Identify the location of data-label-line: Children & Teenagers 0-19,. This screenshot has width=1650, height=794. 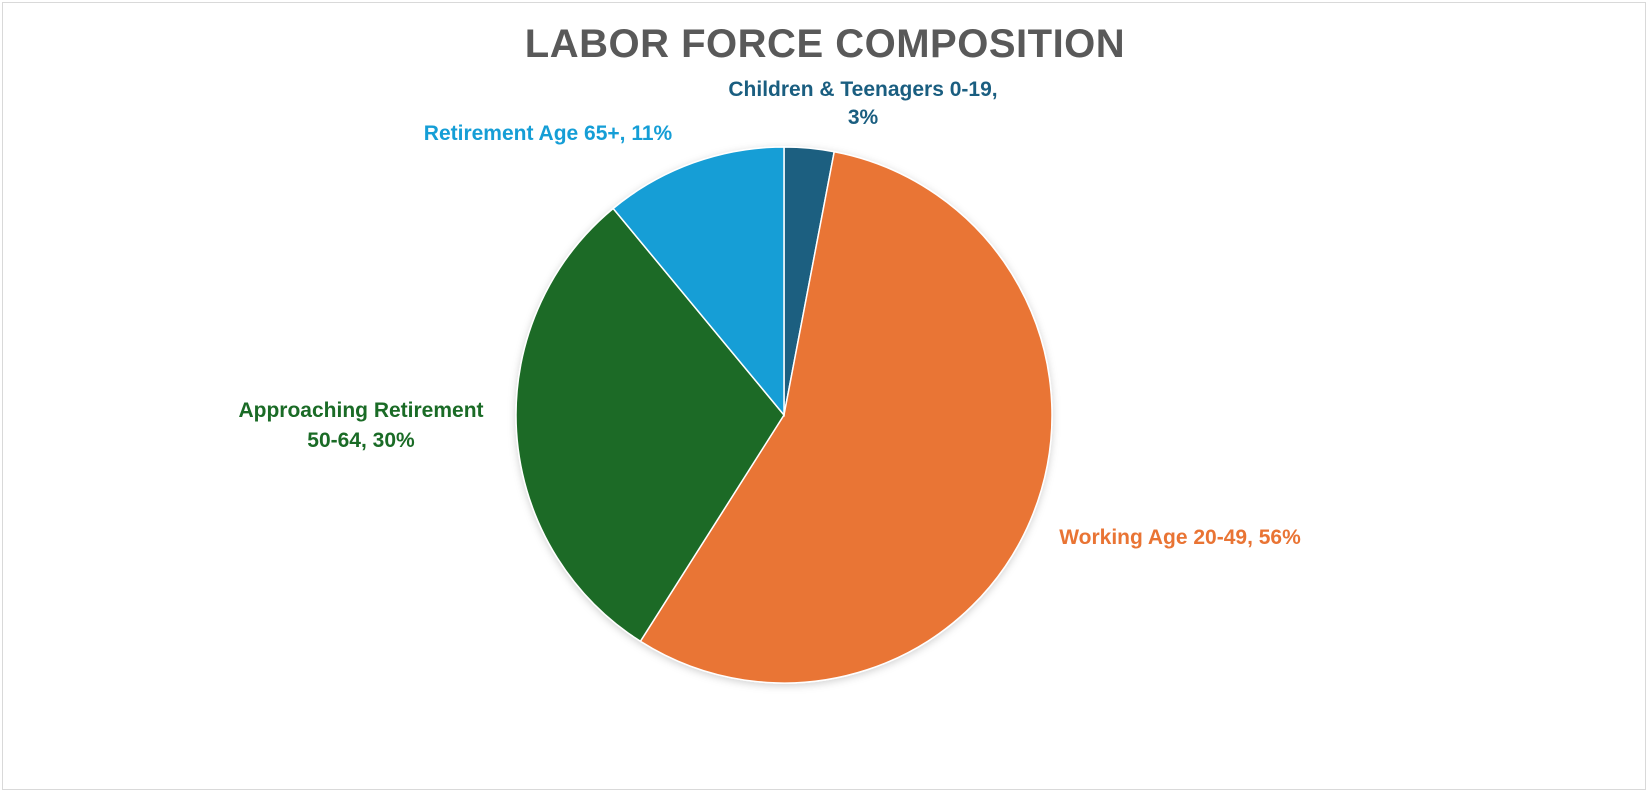
(862, 89).